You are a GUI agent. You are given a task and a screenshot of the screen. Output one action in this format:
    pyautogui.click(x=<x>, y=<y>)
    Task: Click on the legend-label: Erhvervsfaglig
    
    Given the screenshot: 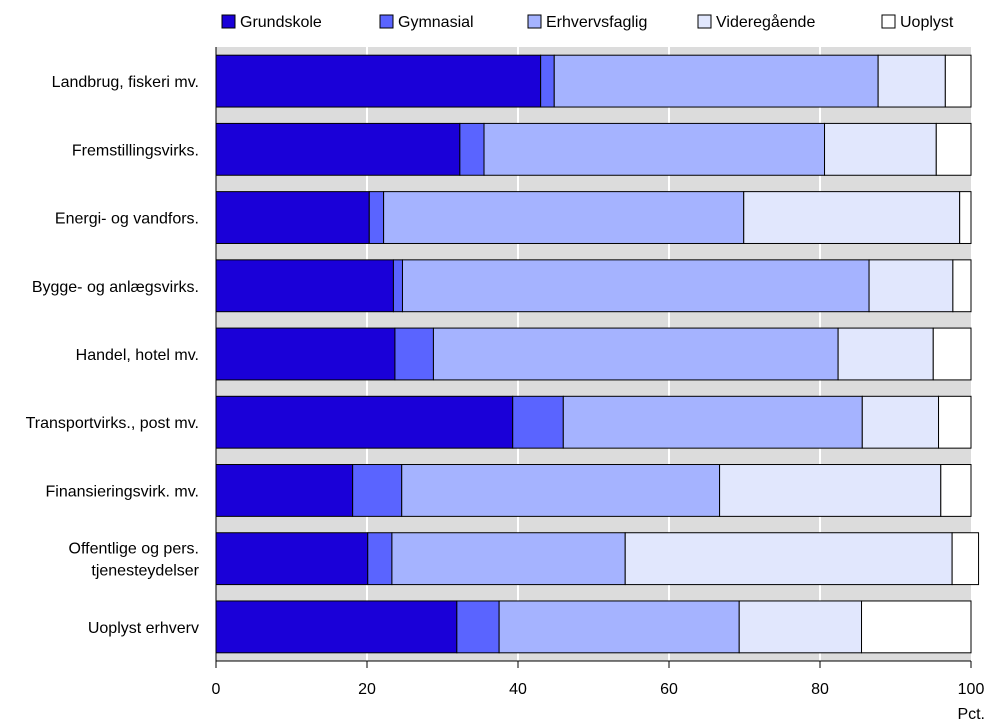 What is the action you would take?
    pyautogui.click(x=596, y=22)
    